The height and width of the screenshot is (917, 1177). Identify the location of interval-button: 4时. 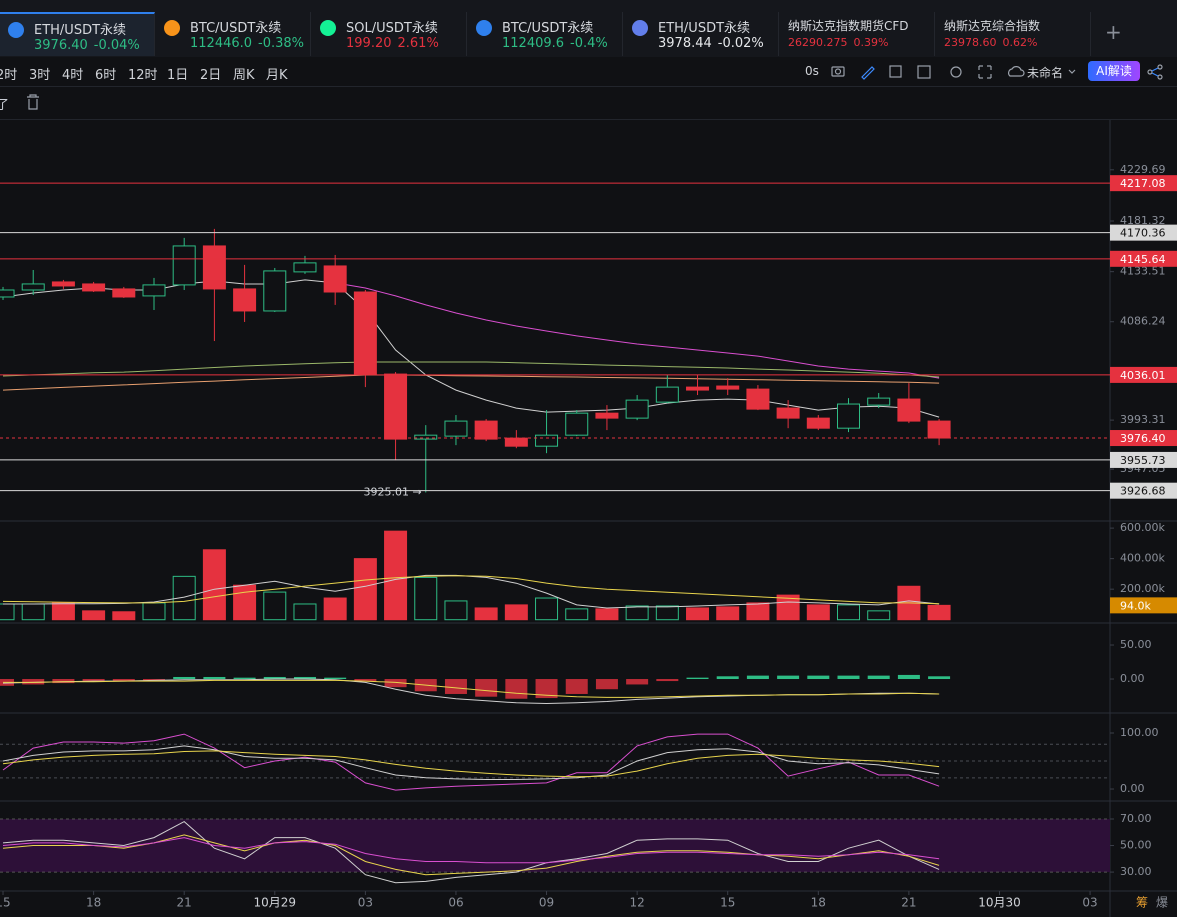
(73, 75).